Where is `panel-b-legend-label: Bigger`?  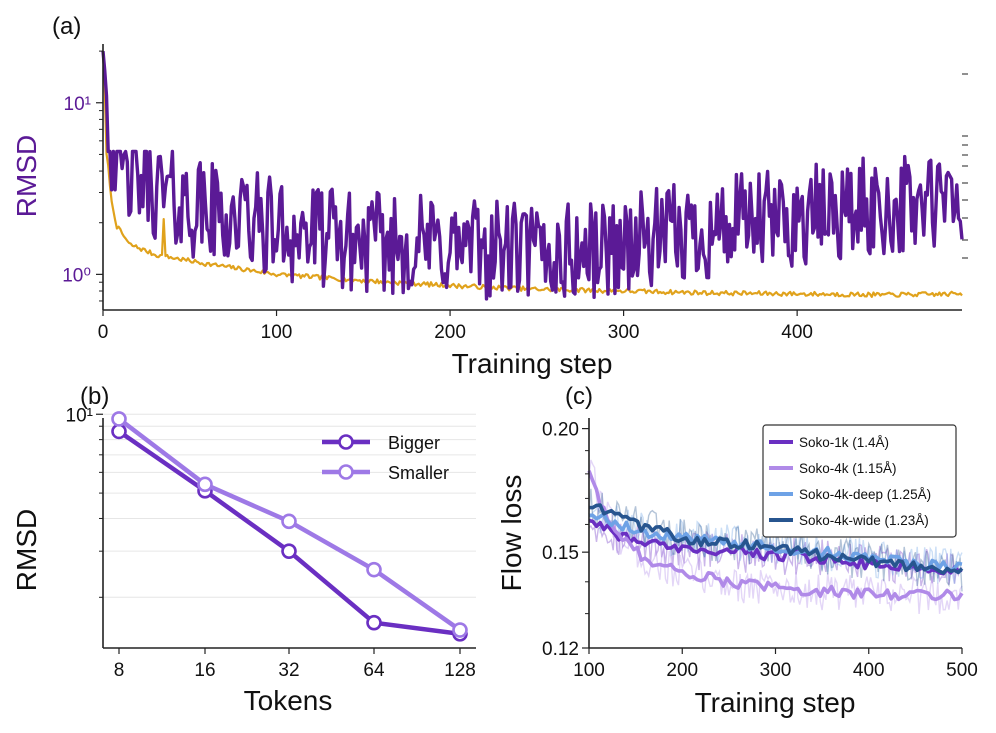
panel-b-legend-label: Bigger is located at coordinates (414, 443).